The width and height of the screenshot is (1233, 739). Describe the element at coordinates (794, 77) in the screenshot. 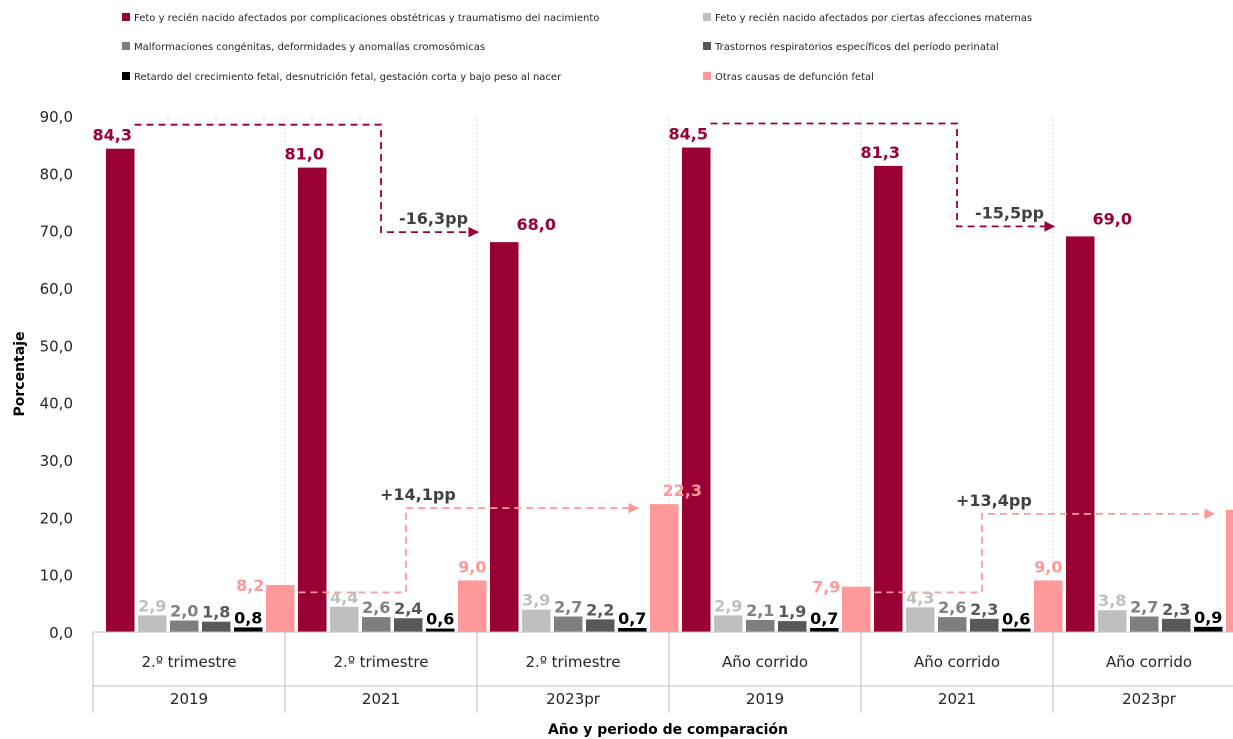

I see `legend-item: Otras causas de defunción fetal` at that location.